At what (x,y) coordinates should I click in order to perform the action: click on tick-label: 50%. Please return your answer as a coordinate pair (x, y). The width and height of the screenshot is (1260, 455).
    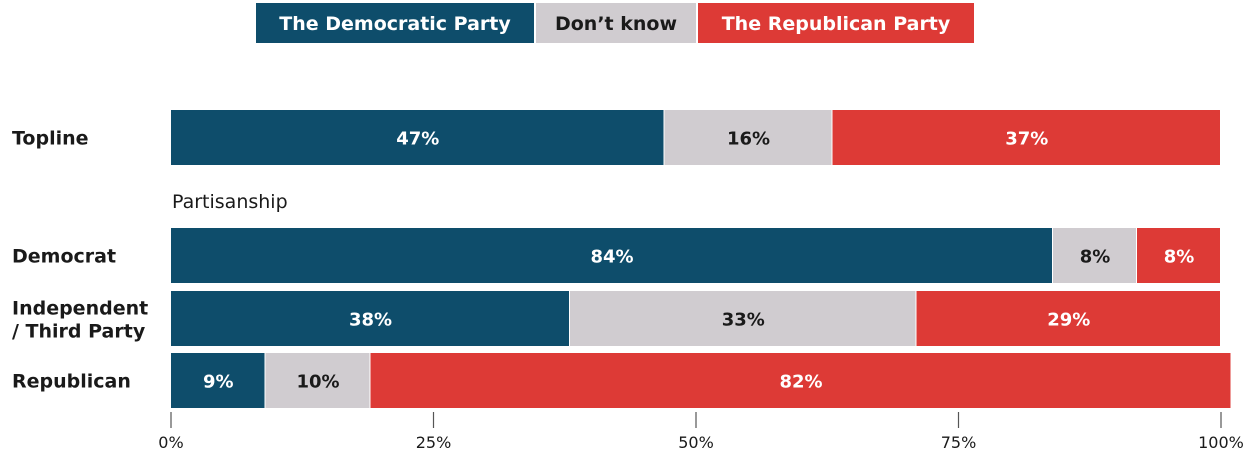
    Looking at the image, I should click on (696, 442).